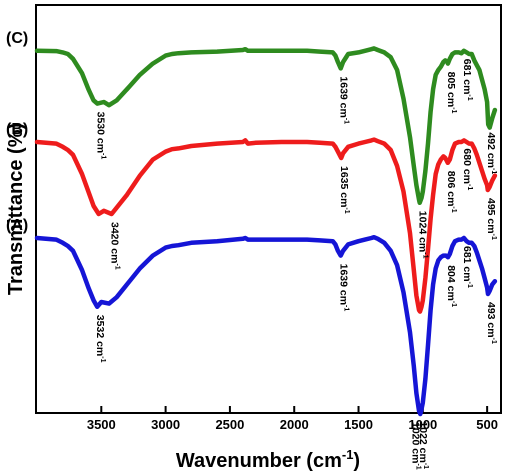  What do you see at coordinates (423, 235) in the screenshot?
I see `peak-label: 1024 cm-1` at bounding box center [423, 235].